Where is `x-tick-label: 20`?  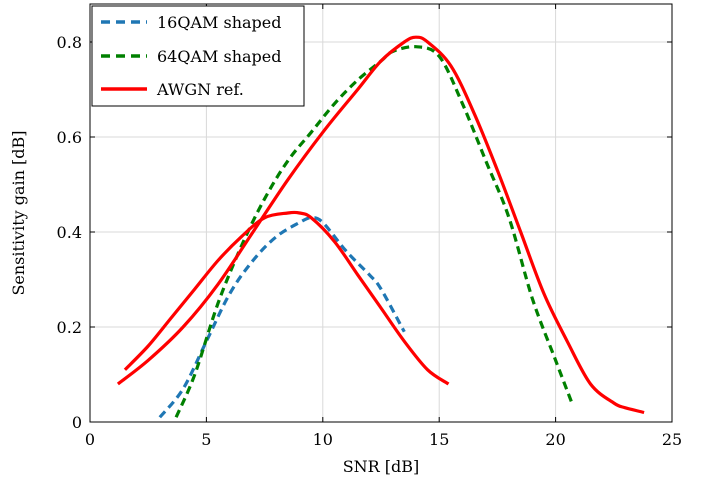 x-tick-label: 20 is located at coordinates (555, 439).